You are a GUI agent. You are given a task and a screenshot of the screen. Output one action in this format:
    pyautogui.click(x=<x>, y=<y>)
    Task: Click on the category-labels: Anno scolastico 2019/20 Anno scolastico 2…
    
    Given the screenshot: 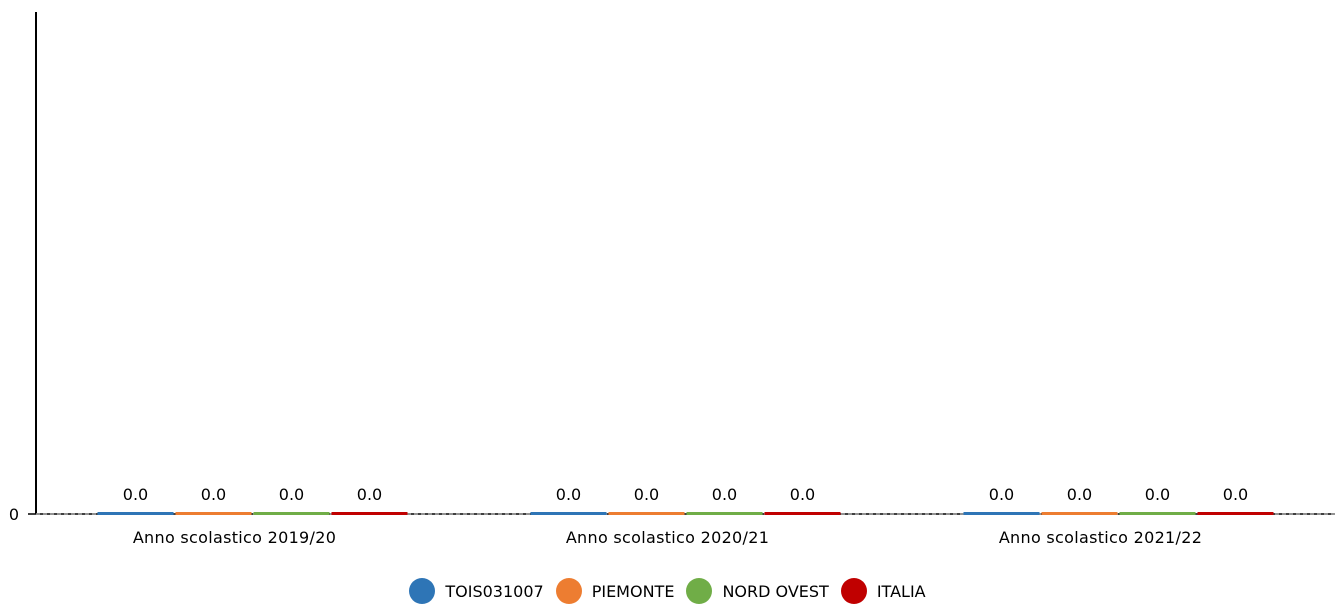 What is the action you would take?
    pyautogui.click(x=667, y=537)
    